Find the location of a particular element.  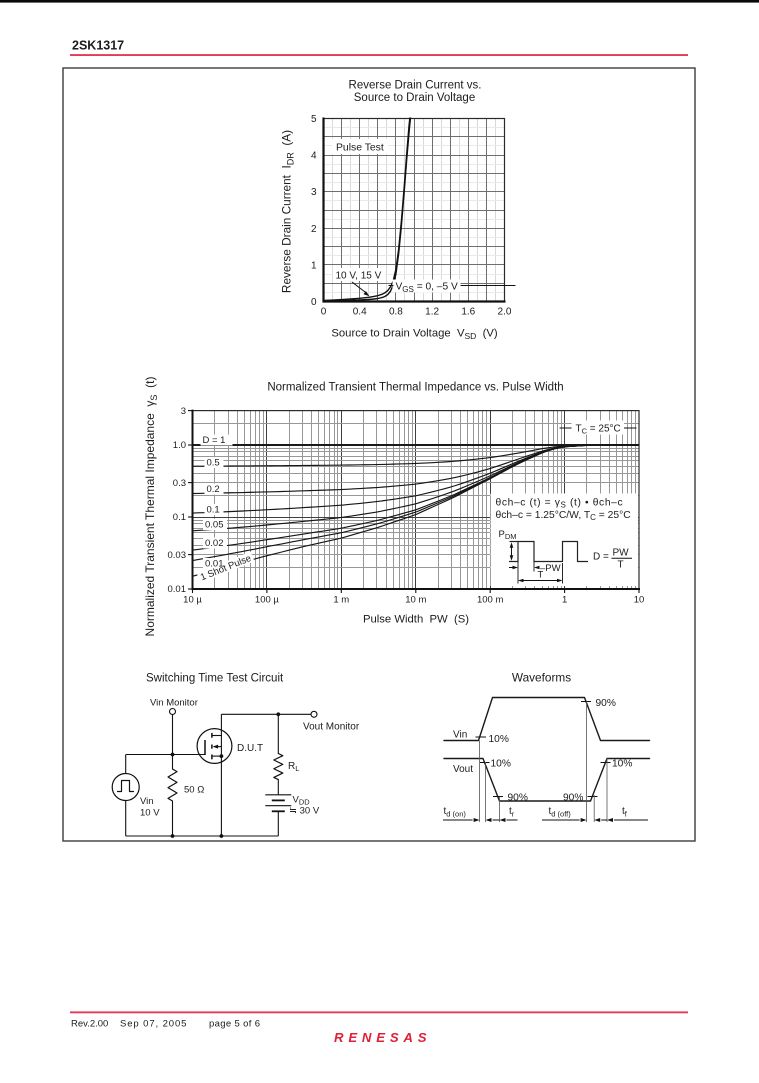

svg-text: Sep 07, 2005 is located at coordinates (153, 1024).